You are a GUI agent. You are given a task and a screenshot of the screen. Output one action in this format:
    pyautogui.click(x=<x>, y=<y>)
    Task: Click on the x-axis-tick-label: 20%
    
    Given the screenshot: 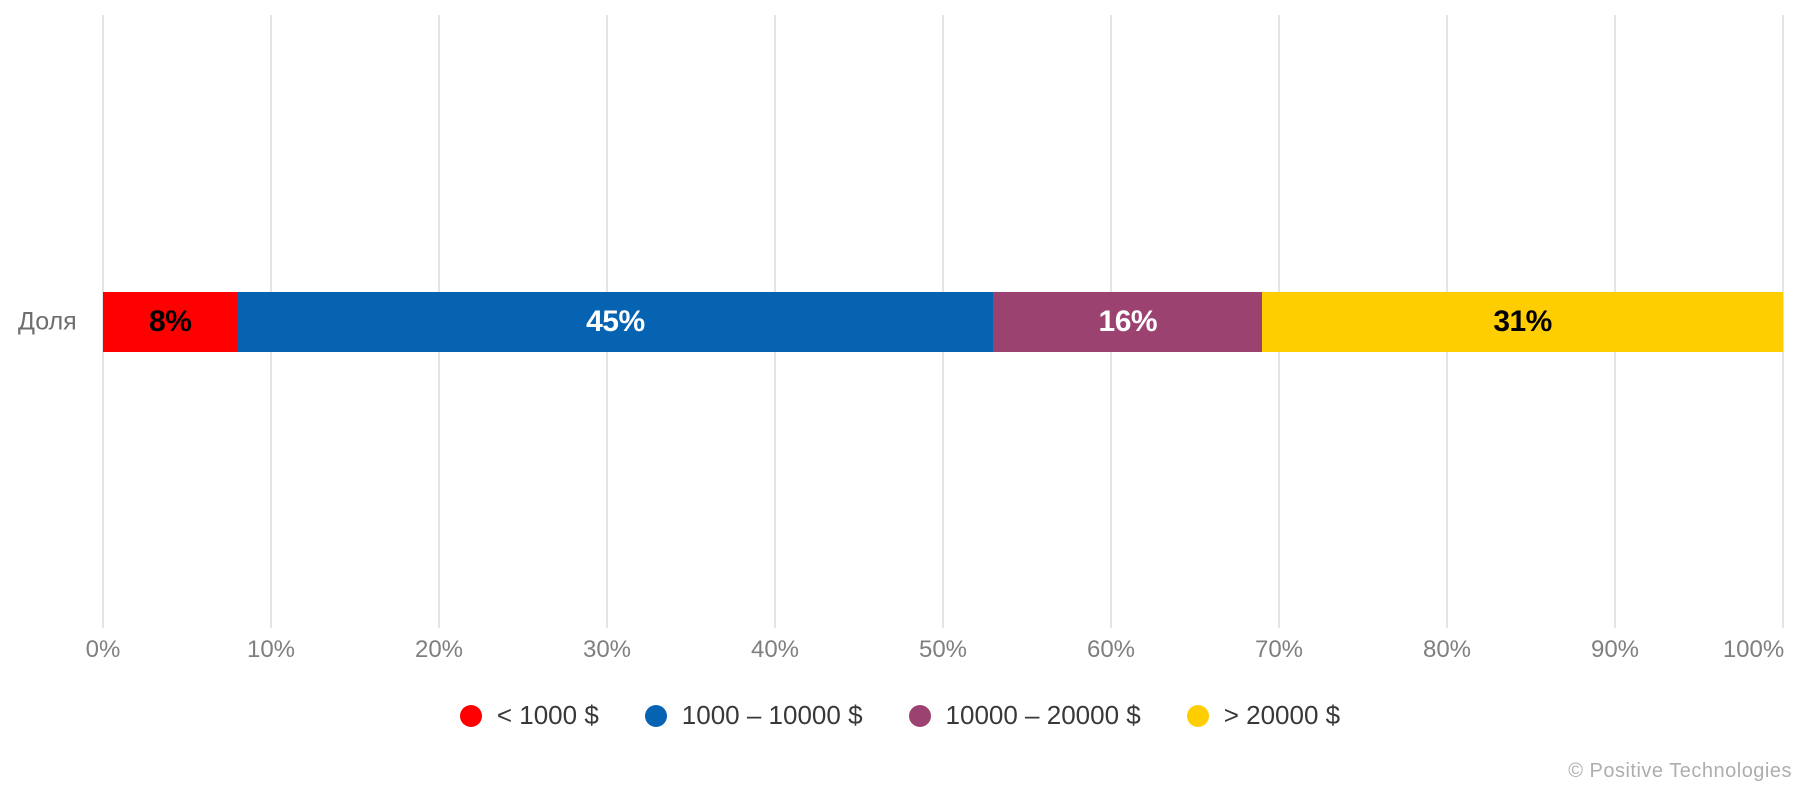 What is the action you would take?
    pyautogui.click(x=439, y=649)
    